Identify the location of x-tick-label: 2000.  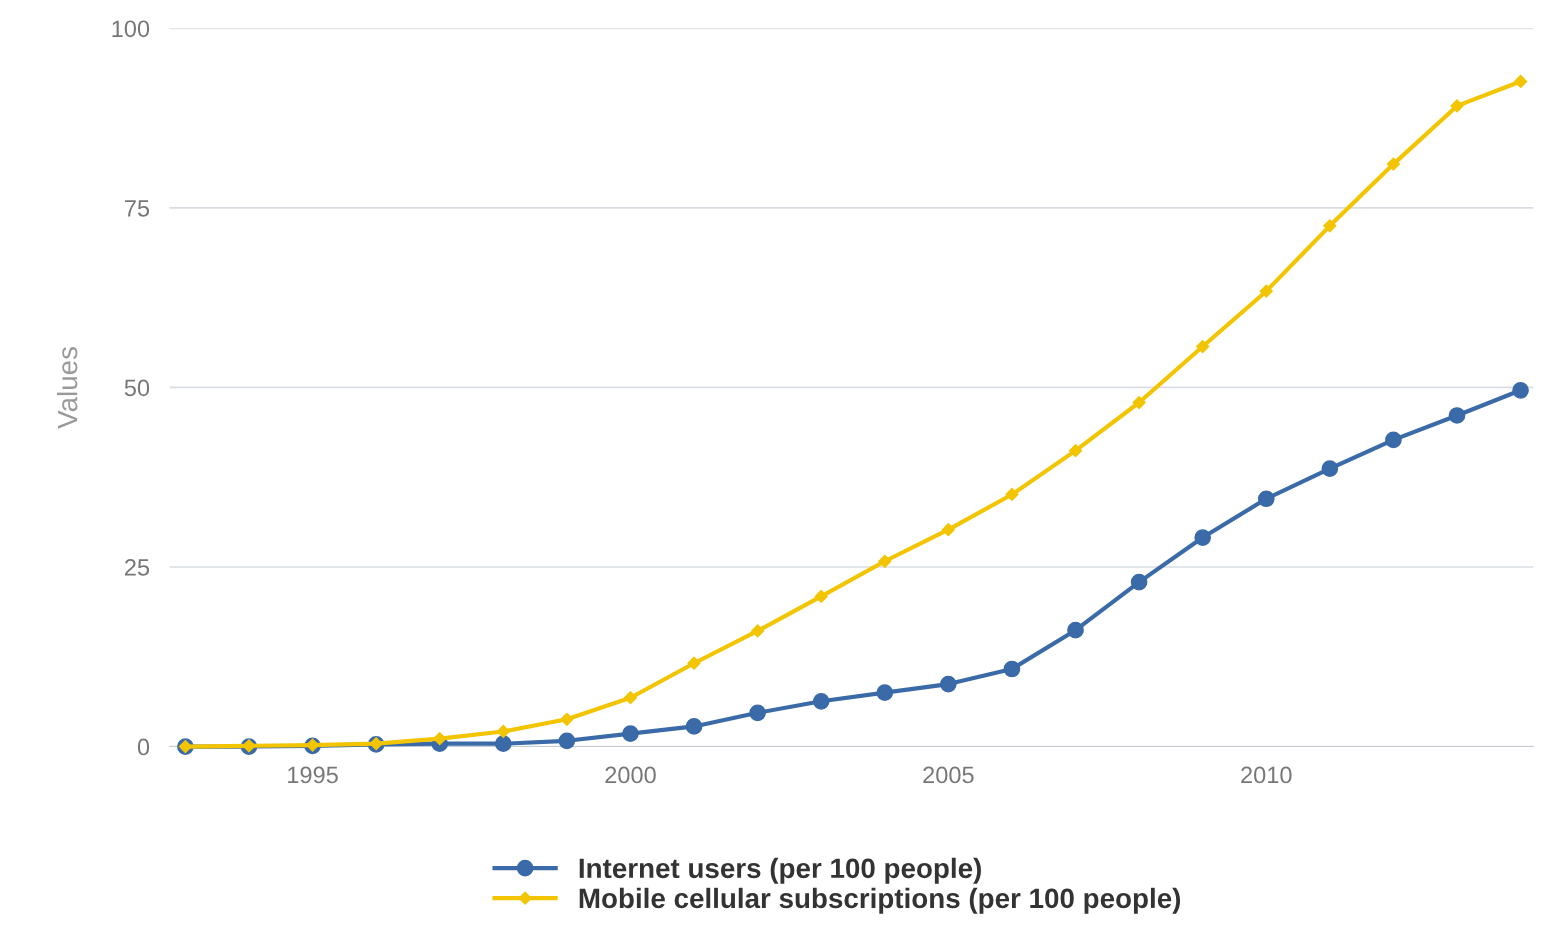
(630, 775).